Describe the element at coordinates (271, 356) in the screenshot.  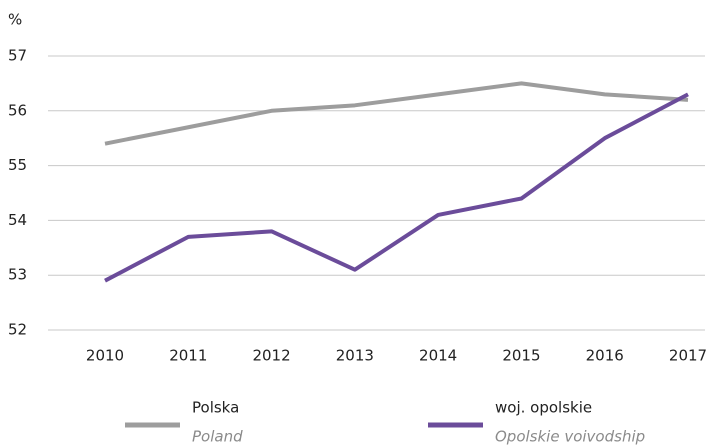
I see `x-tick-label: 2012` at that location.